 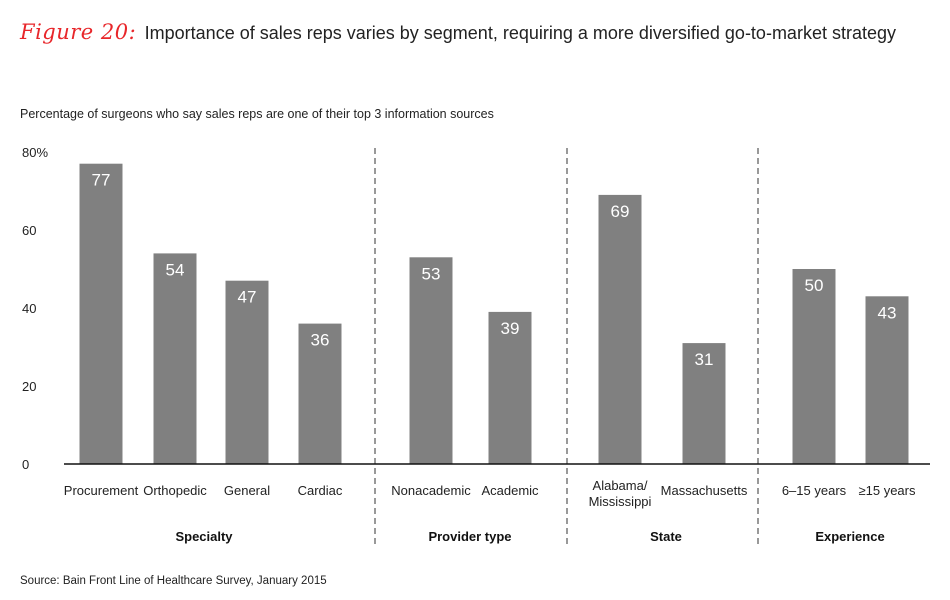 I want to click on category-label: Alabama/, so click(x=620, y=485).